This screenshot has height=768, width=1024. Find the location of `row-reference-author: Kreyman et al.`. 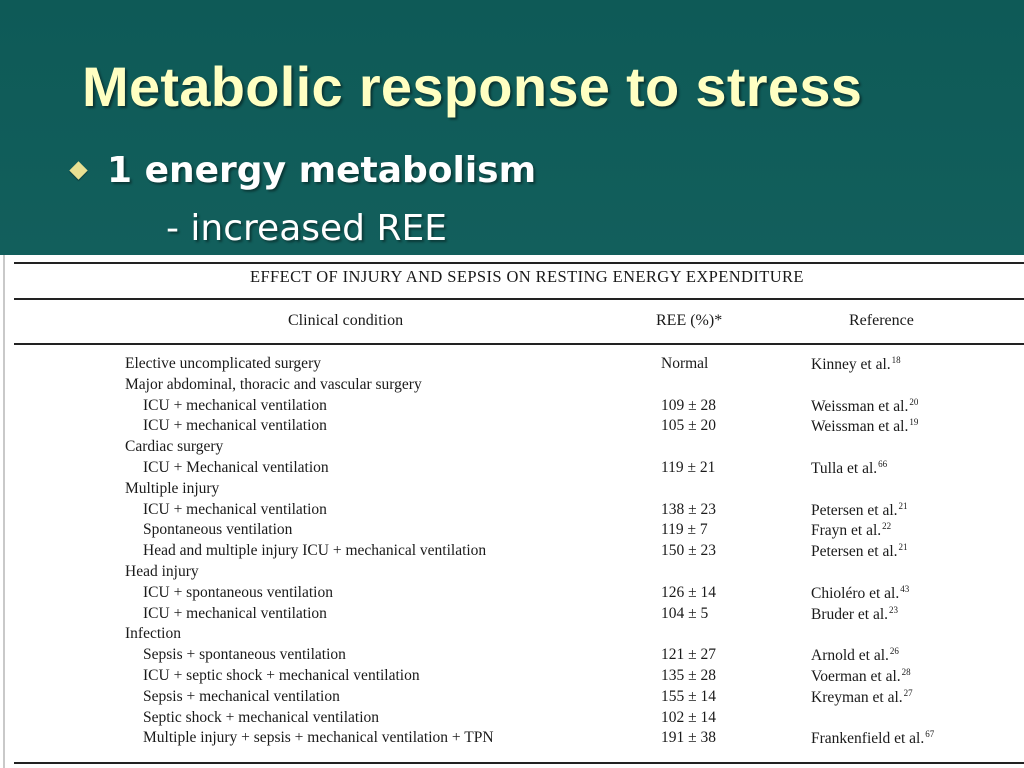

row-reference-author: Kreyman et al. is located at coordinates (857, 697).